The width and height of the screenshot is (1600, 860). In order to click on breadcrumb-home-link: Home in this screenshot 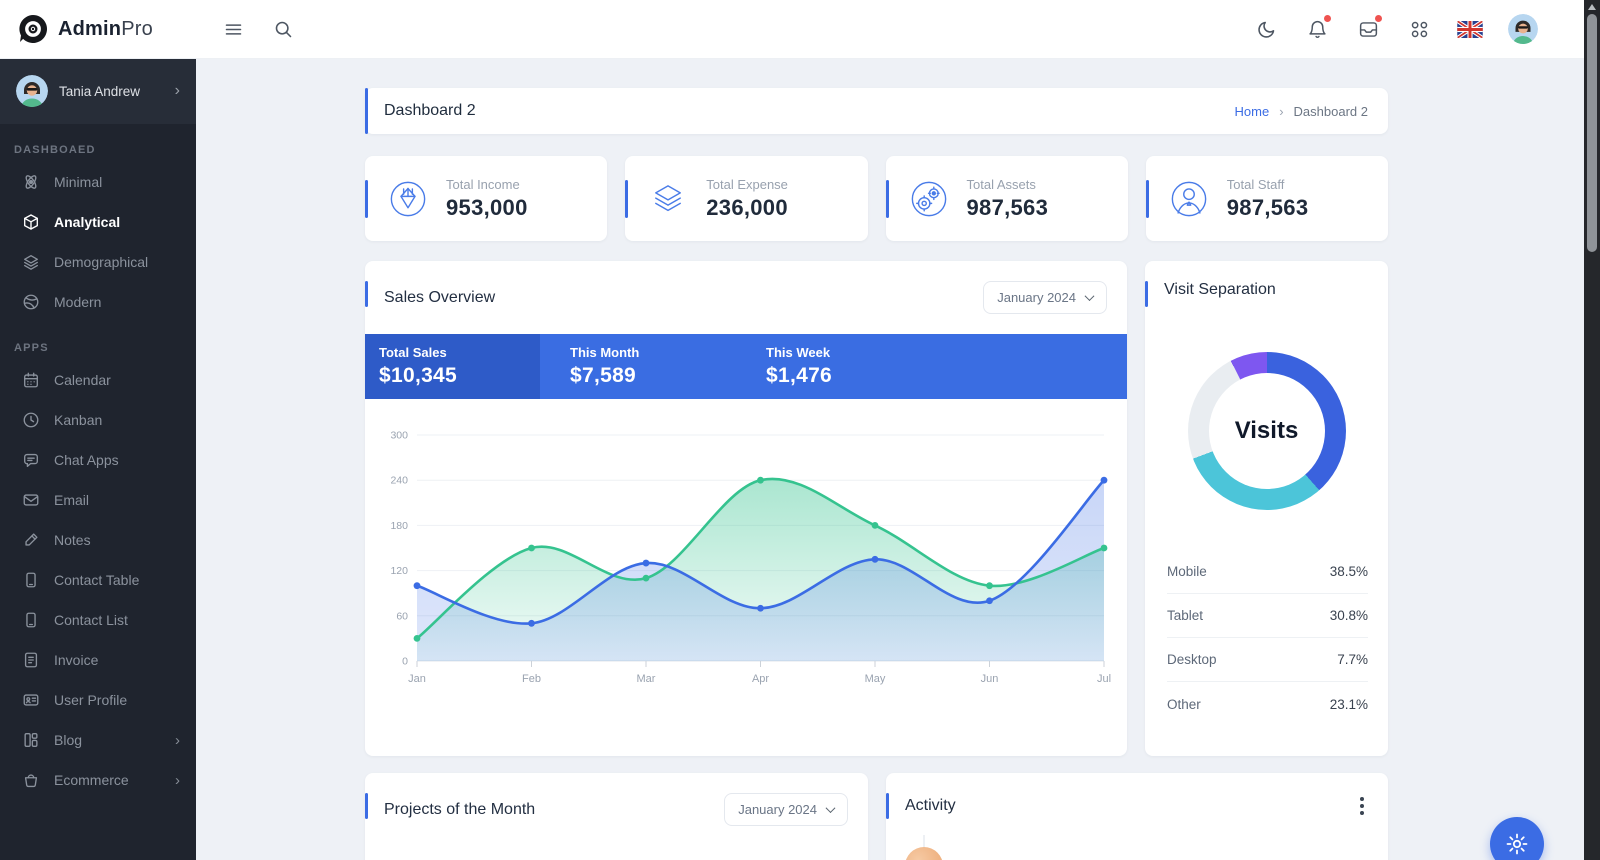, I will do `click(1252, 111)`.